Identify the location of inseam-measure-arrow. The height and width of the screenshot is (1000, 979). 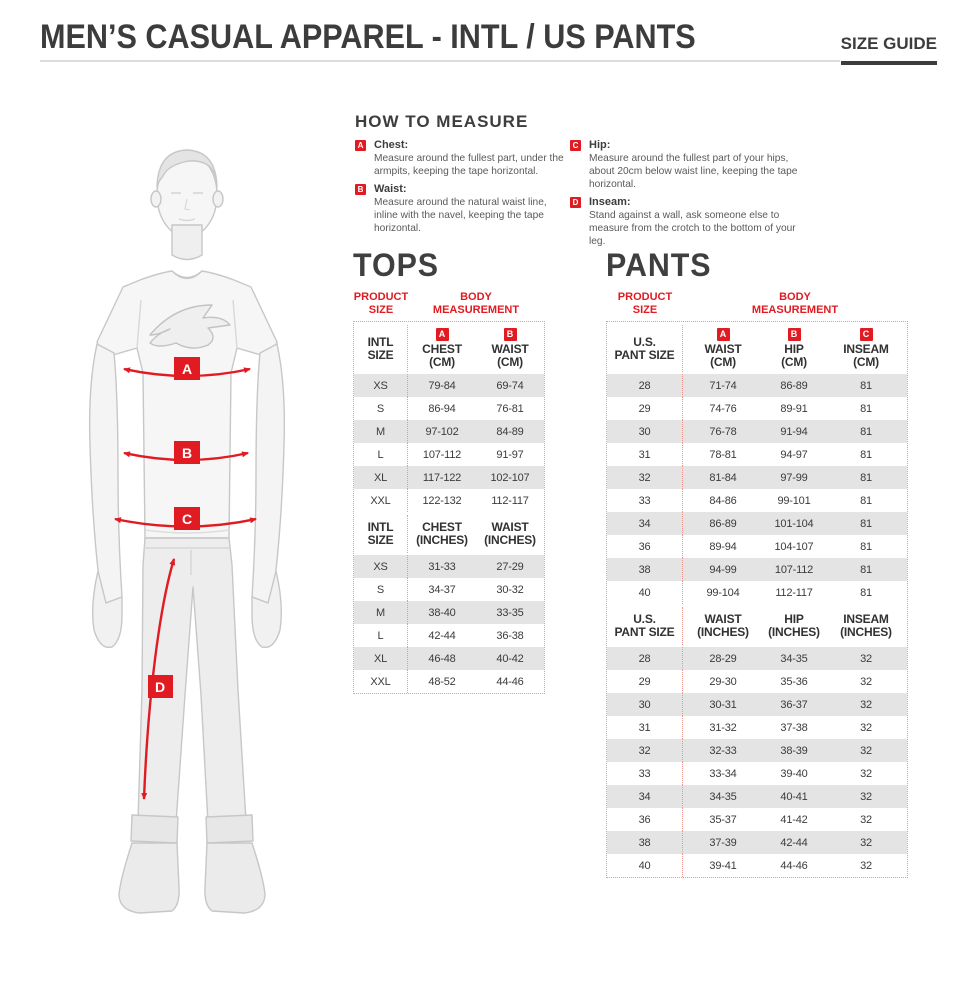
(158, 679).